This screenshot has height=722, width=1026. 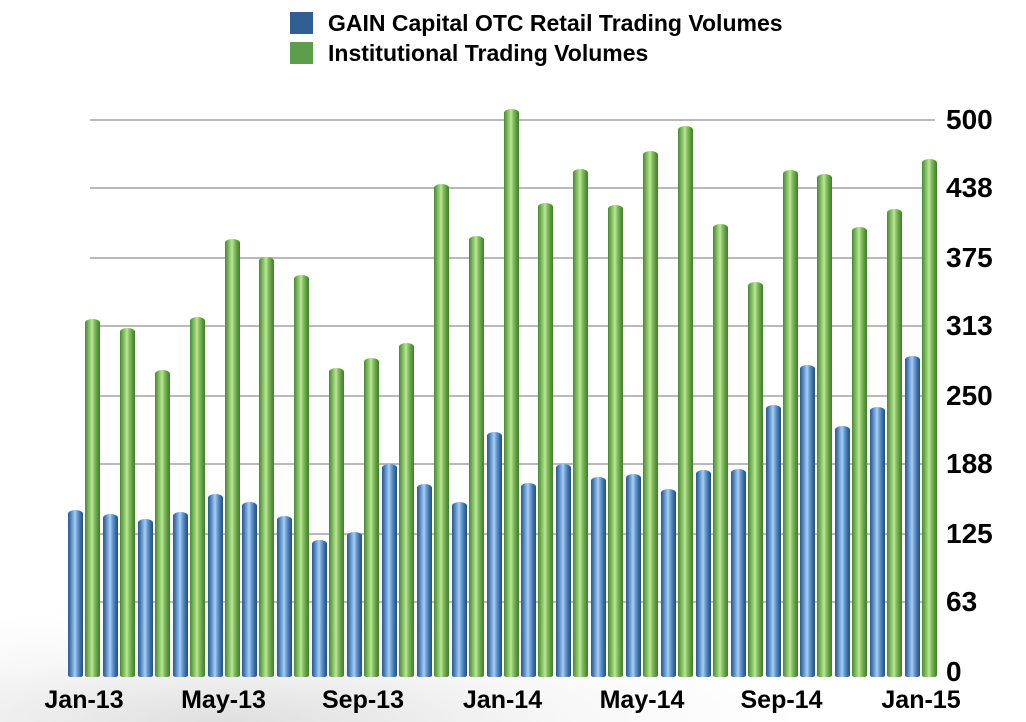 I want to click on legend-item-retail: GAIN Capital OTC Retail Trading Volumes, so click(x=536, y=23).